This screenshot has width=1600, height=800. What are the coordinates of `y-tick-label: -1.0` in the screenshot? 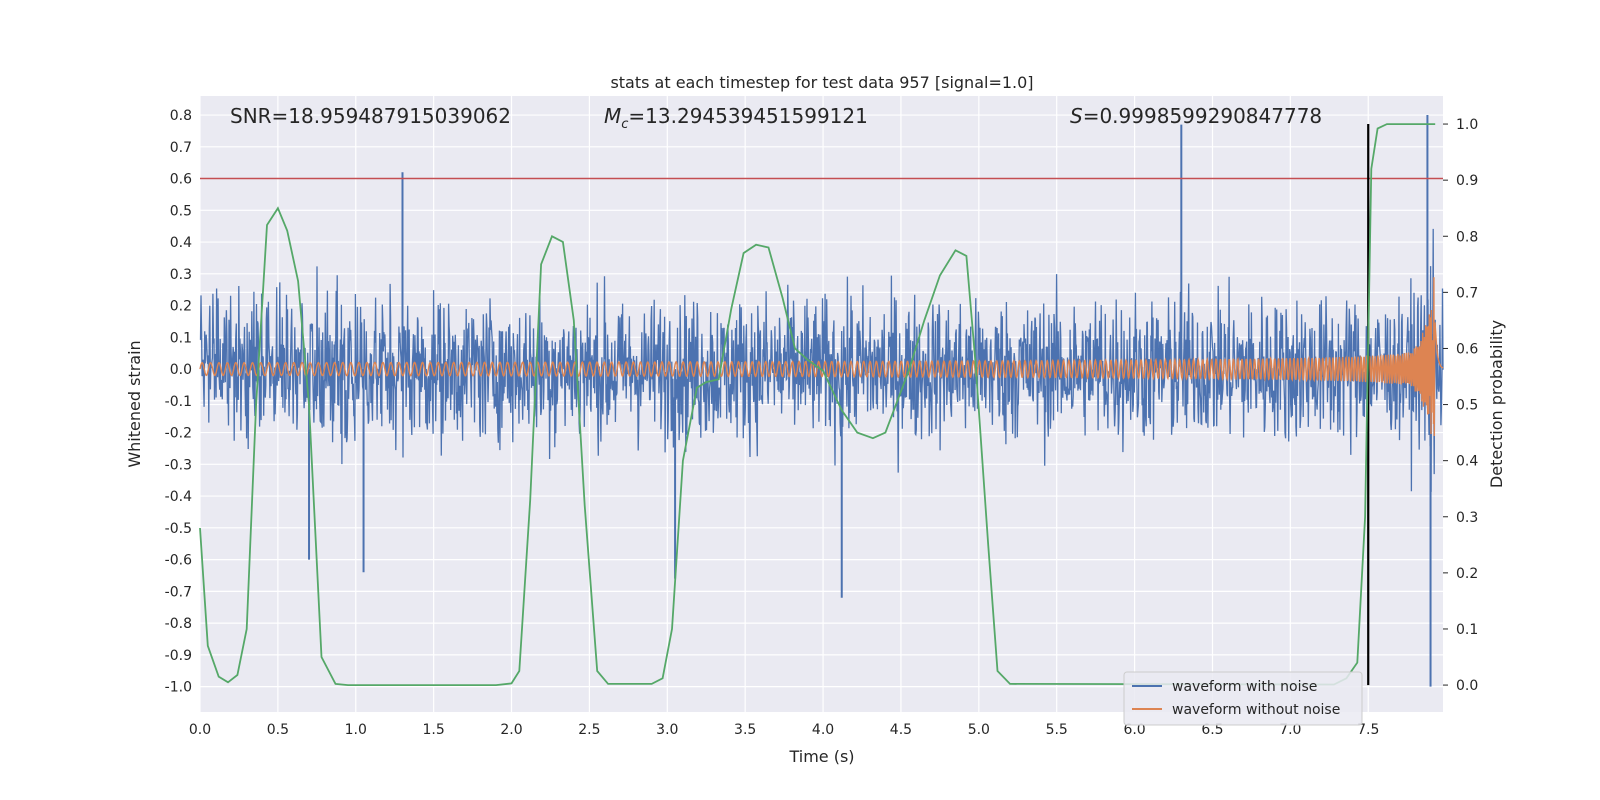 It's located at (178, 688).